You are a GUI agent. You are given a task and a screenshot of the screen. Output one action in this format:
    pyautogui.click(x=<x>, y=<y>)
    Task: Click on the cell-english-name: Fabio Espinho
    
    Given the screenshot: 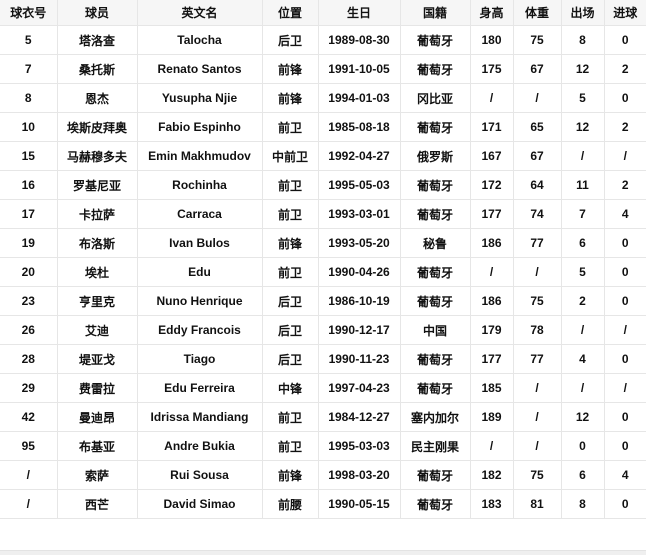 What is the action you would take?
    pyautogui.click(x=199, y=127)
    